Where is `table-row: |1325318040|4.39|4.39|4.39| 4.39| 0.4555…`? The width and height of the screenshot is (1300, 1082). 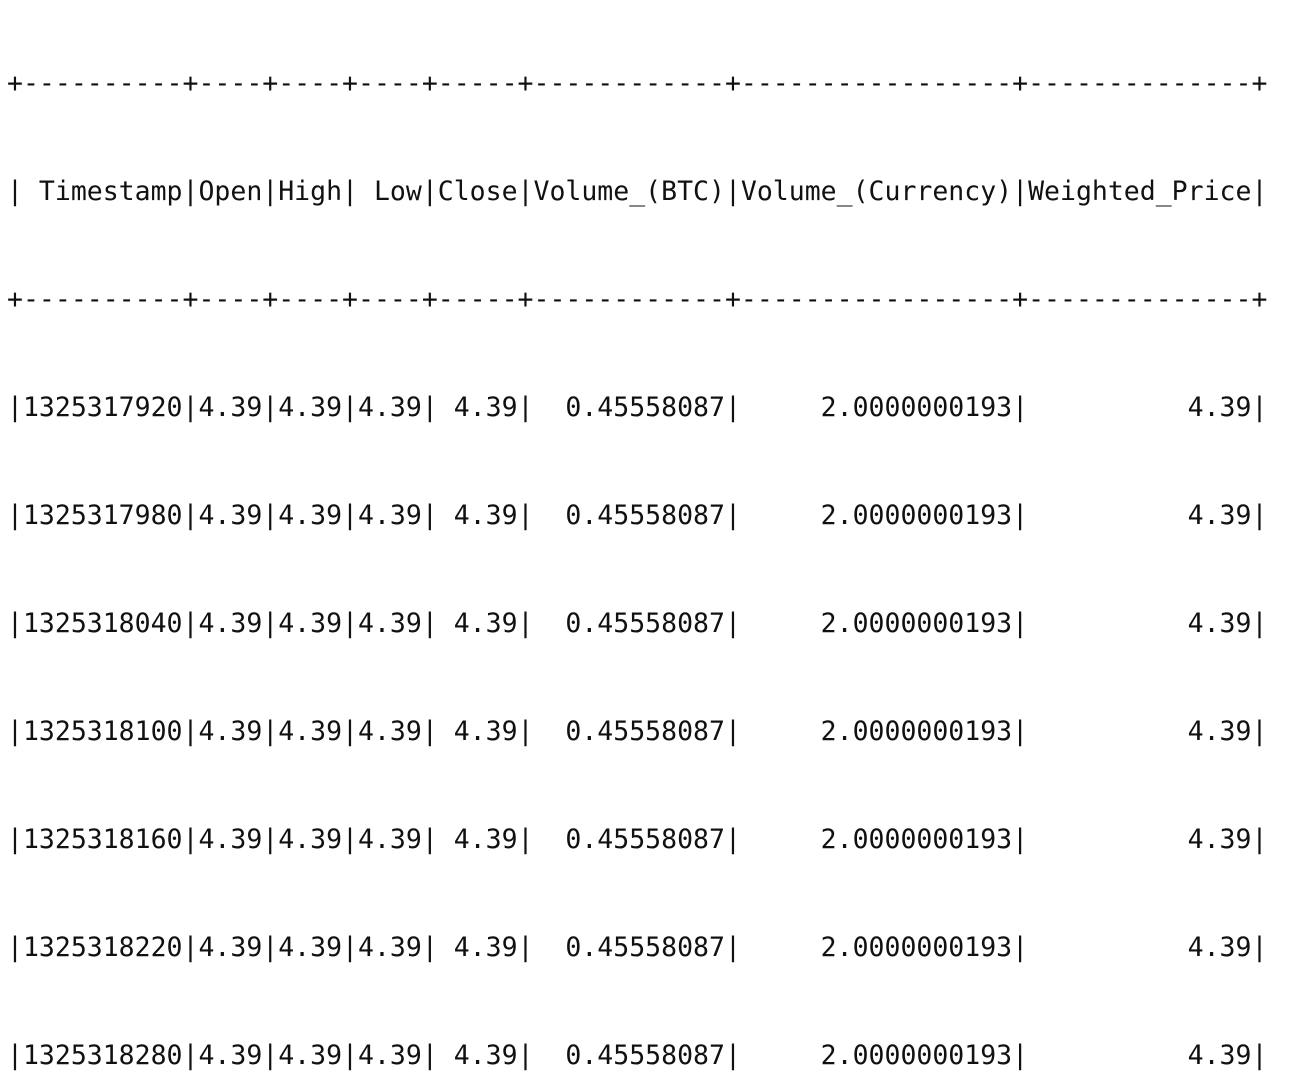
table-row: |1325318040|4.39|4.39|4.39| 4.39| 0.4555… is located at coordinates (637, 623).